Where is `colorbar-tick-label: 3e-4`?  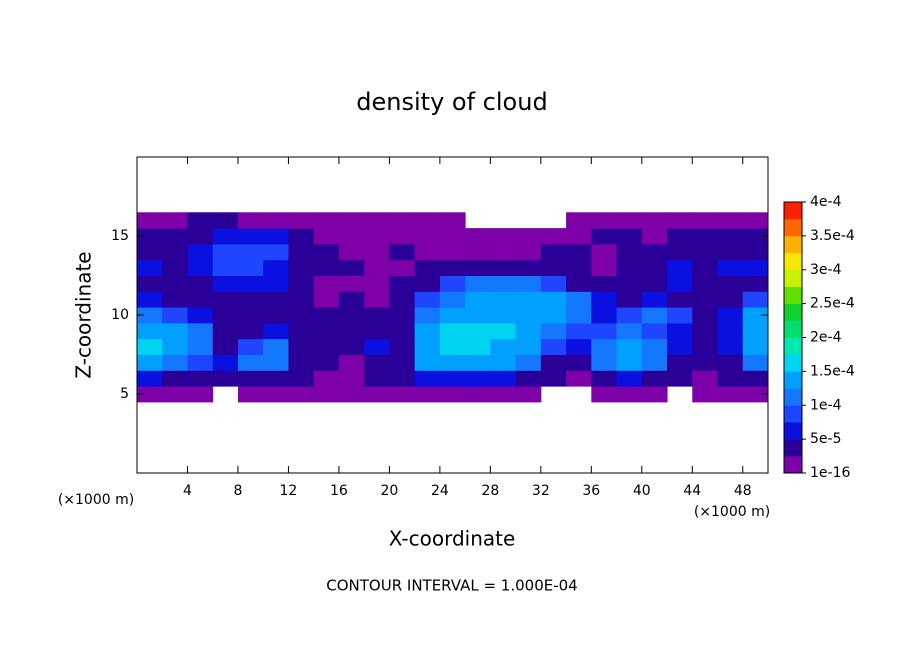
colorbar-tick-label: 3e-4 is located at coordinates (826, 270).